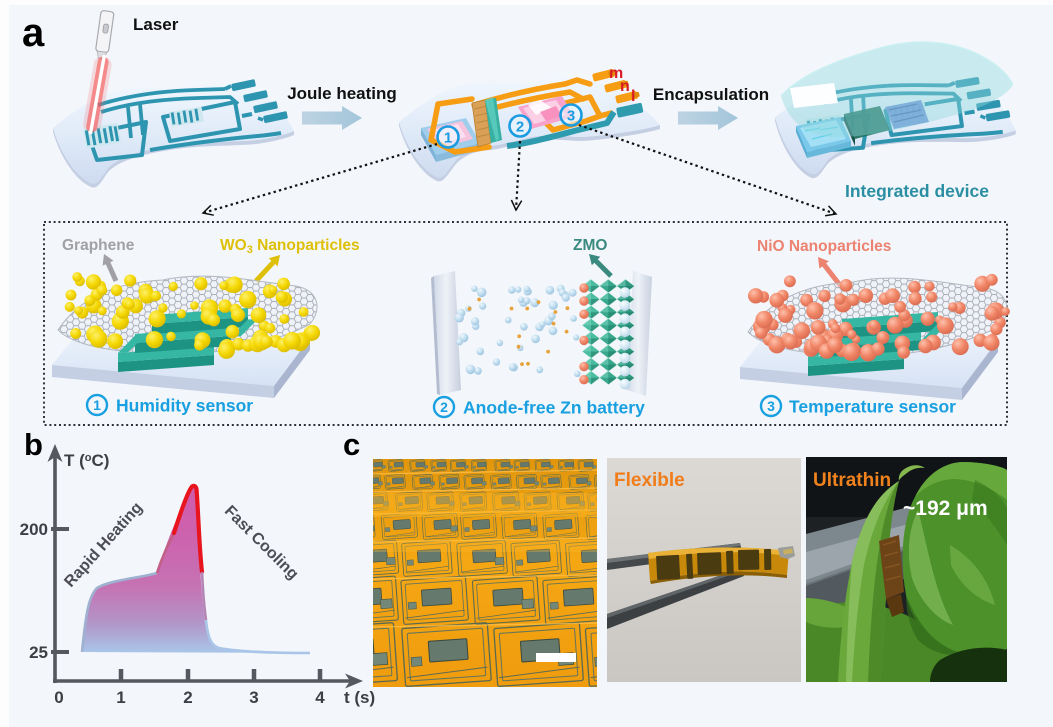 This screenshot has height=727, width=1053. I want to click on svg-text: Fast Cooling, so click(261, 543).